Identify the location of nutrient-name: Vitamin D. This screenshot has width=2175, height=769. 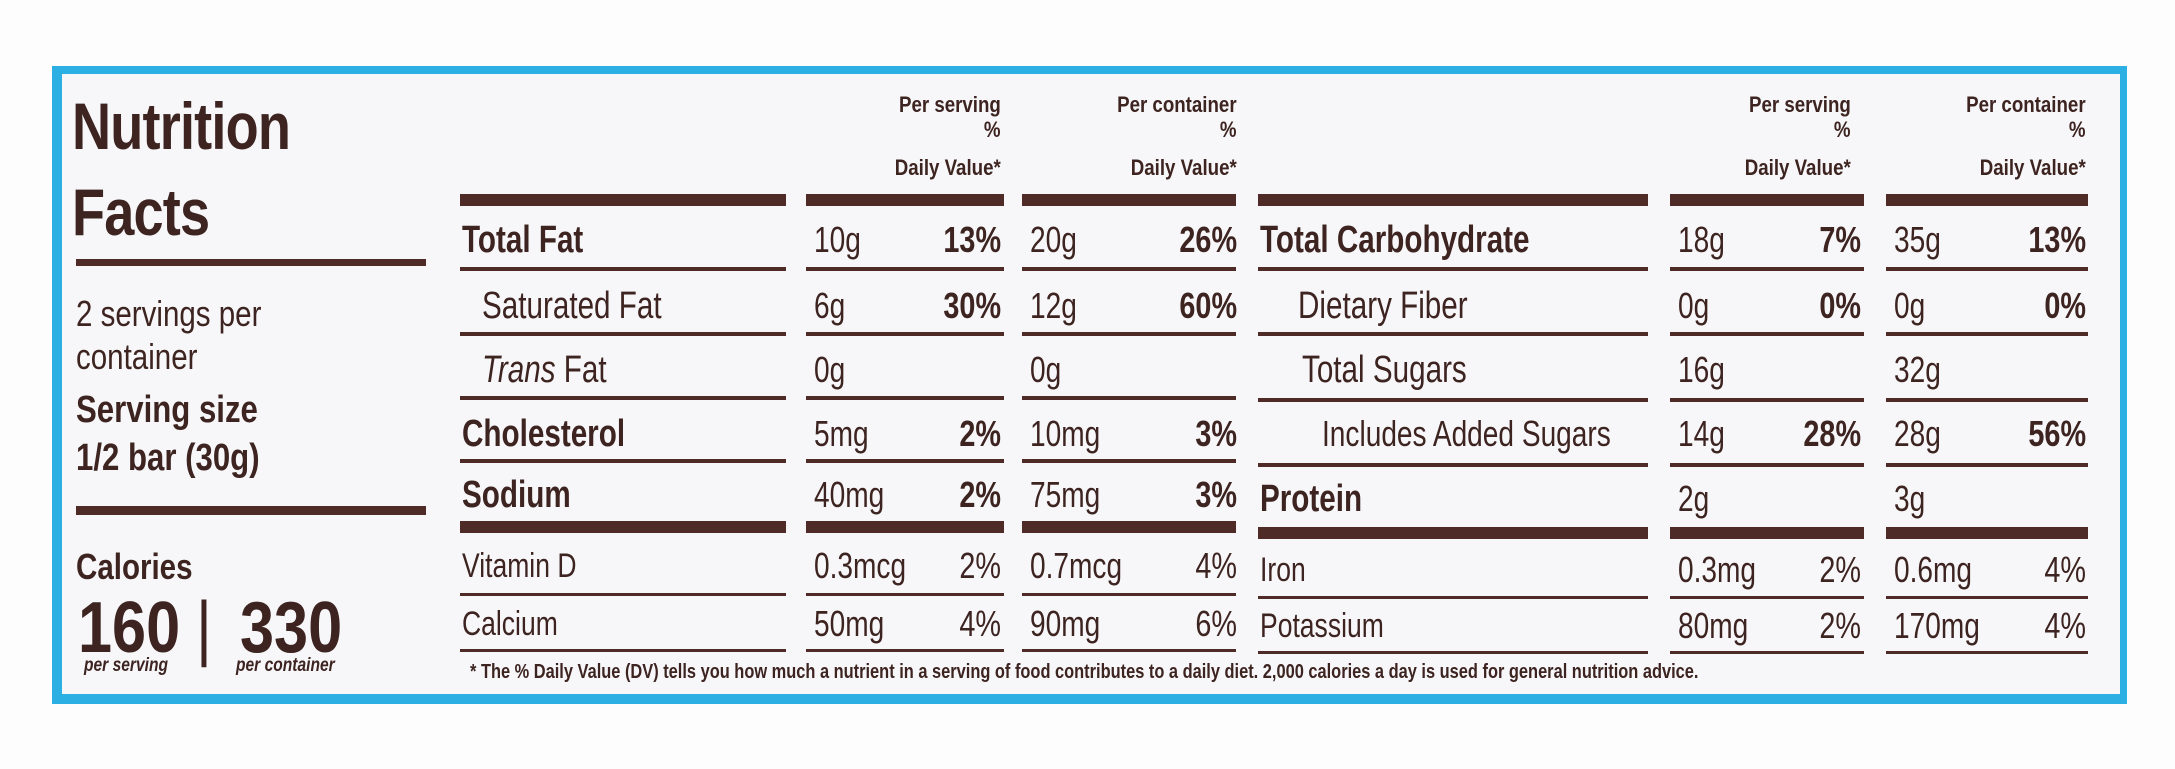
(519, 566).